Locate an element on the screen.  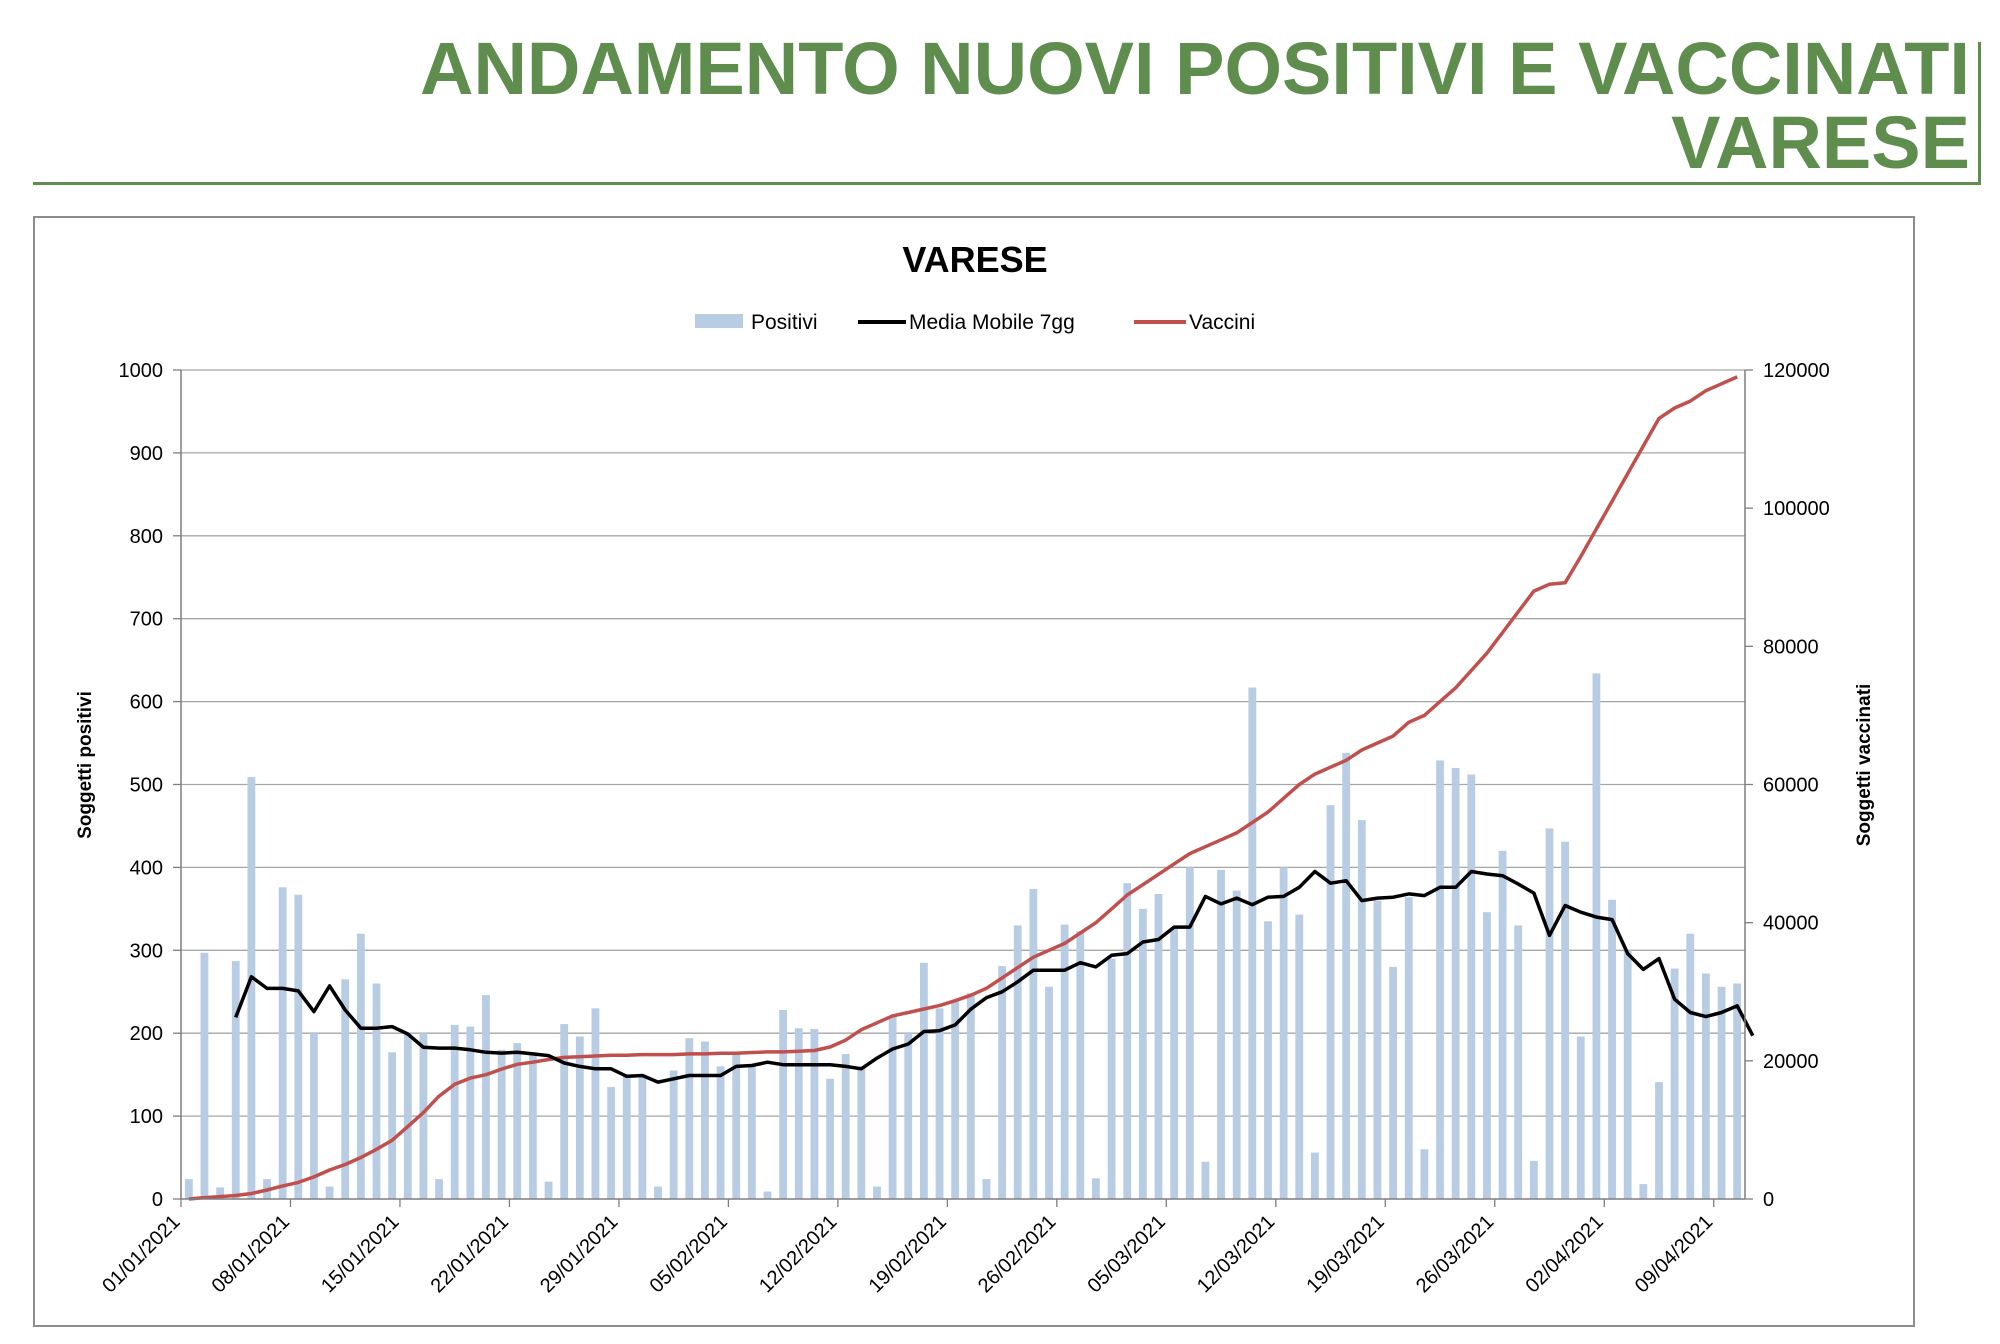
chart-title: VARESE is located at coordinates (974, 259).